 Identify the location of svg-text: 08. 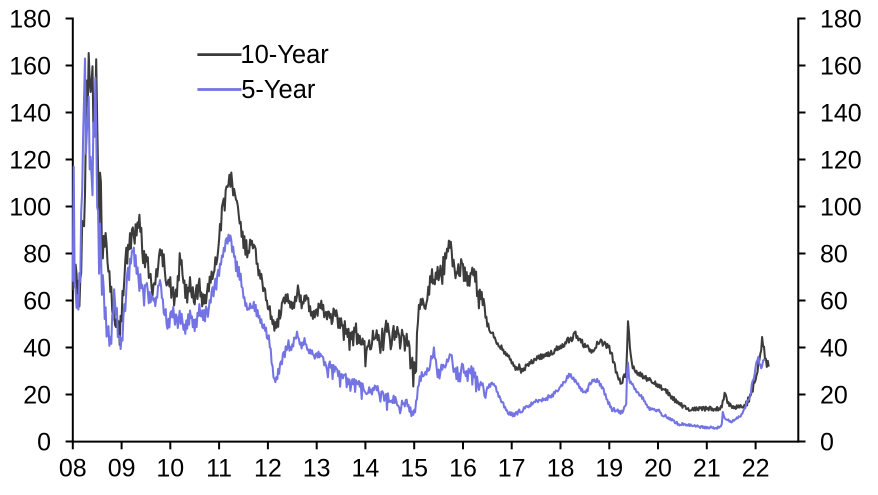
(73, 469).